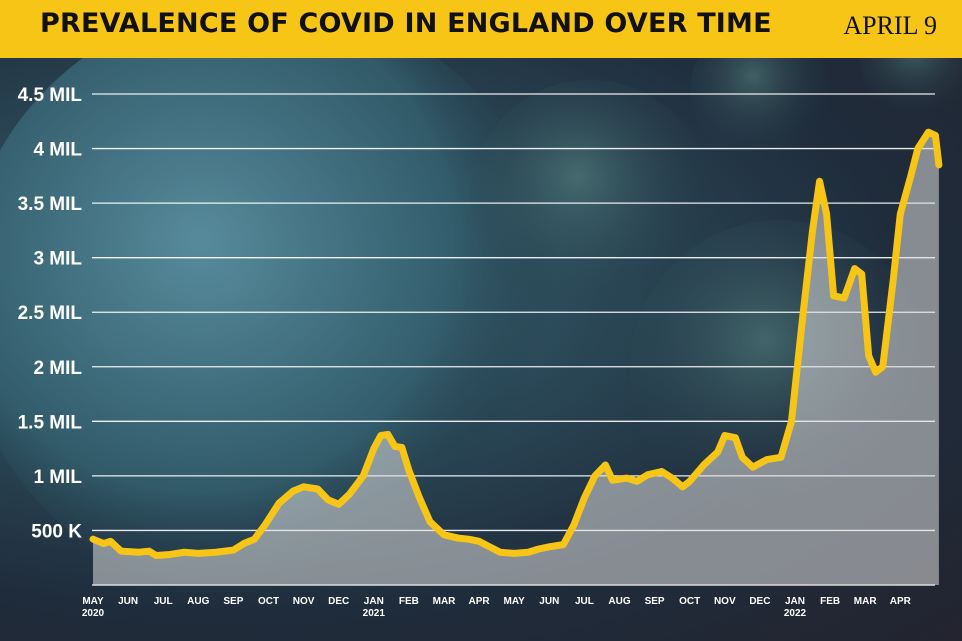 The height and width of the screenshot is (641, 962). What do you see at coordinates (374, 613) in the screenshot?
I see `x-tick-year-label: 2021` at bounding box center [374, 613].